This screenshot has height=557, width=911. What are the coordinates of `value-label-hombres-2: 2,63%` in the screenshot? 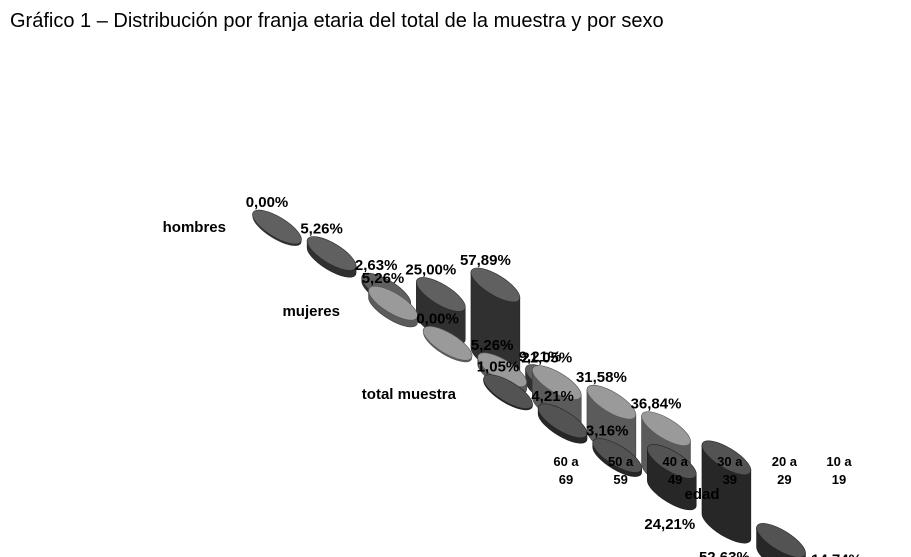 It's located at (376, 265).